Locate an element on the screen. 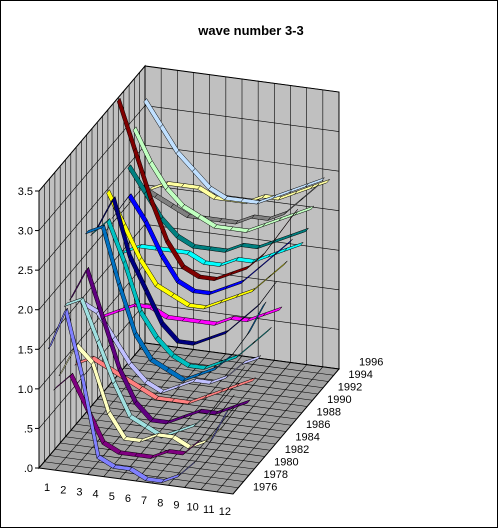 This screenshot has height=528, width=498. series-ribbon-1978 is located at coordinates (154, 367).